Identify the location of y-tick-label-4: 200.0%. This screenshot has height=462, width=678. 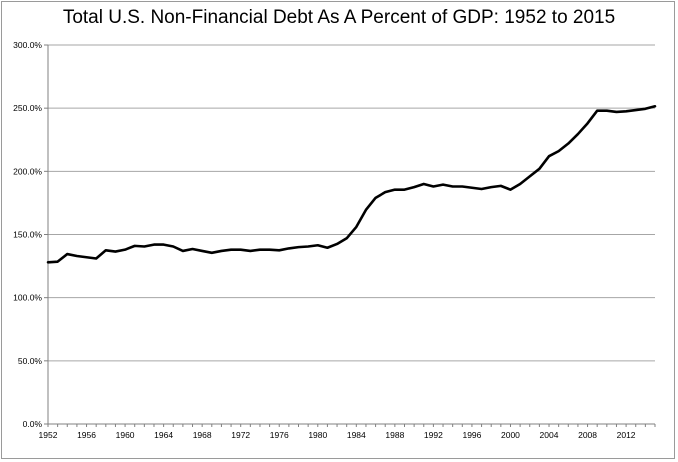
(27, 171).